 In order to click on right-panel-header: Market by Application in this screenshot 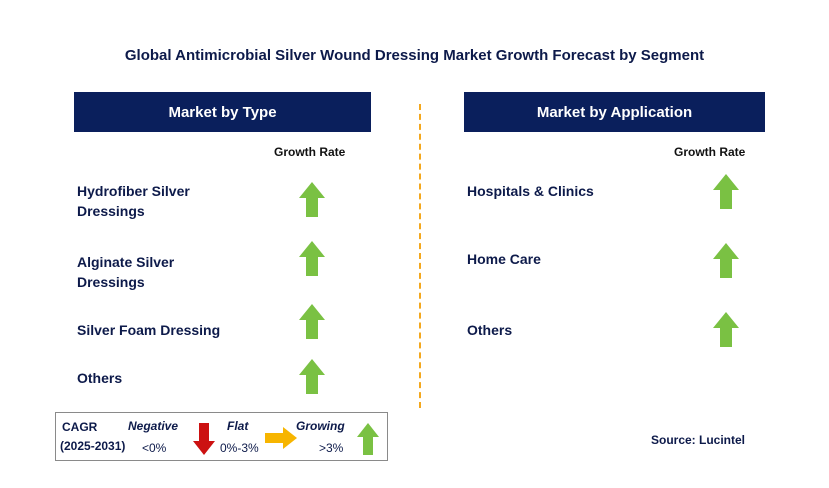, I will do `click(614, 112)`.